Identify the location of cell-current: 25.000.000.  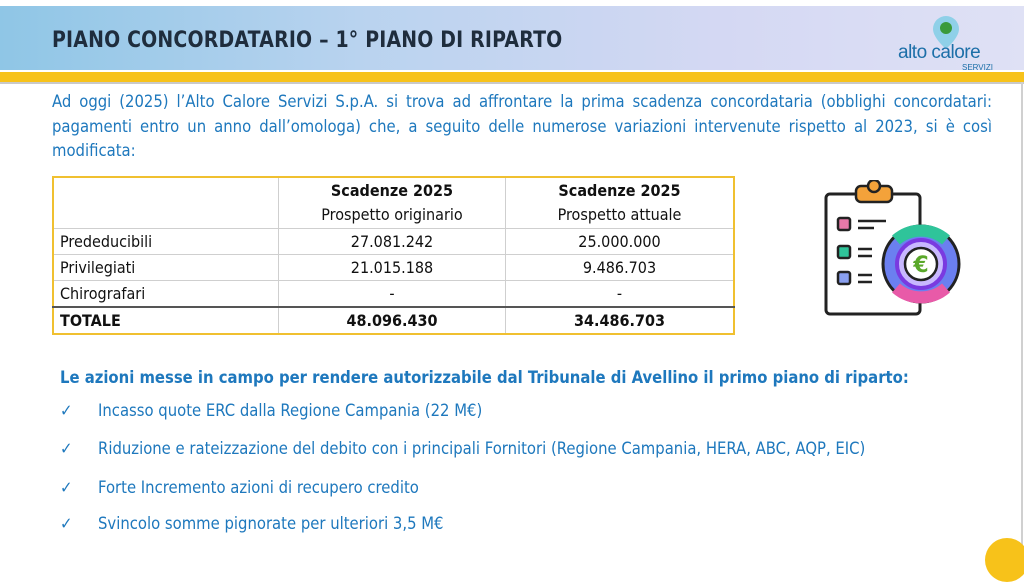
(620, 241).